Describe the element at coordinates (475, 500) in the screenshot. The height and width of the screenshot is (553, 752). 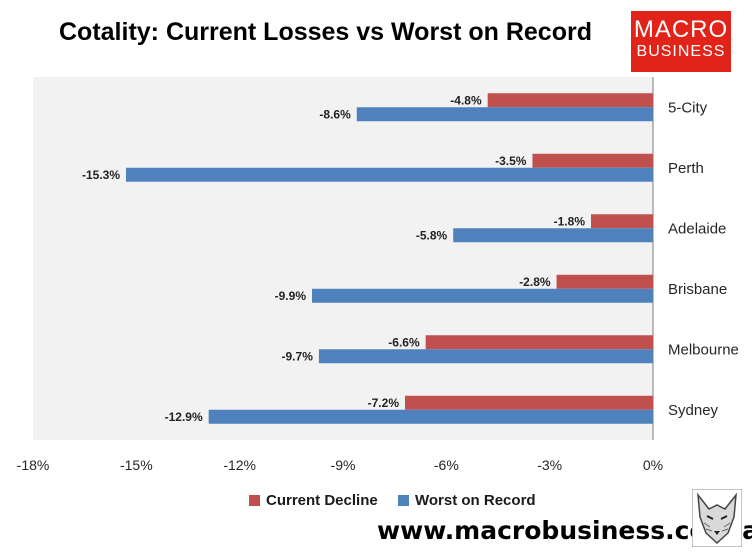
I see `legend-label-worst-on-record: Worst on Record` at that location.